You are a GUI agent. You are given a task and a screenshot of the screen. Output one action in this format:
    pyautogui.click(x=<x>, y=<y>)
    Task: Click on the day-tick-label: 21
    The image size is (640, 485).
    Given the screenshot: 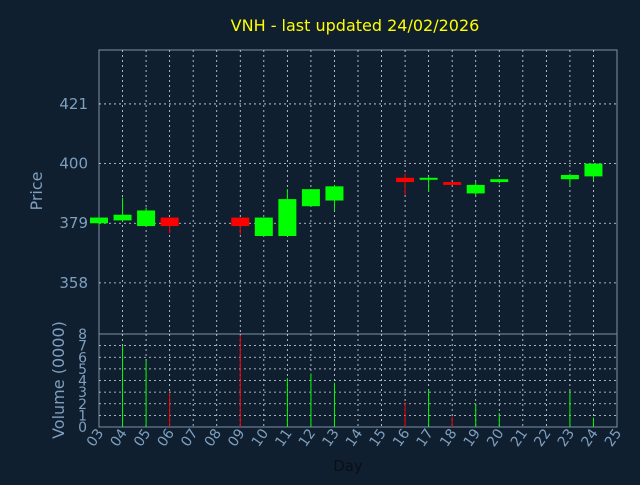 What is the action you would take?
    pyautogui.click(x=519, y=438)
    